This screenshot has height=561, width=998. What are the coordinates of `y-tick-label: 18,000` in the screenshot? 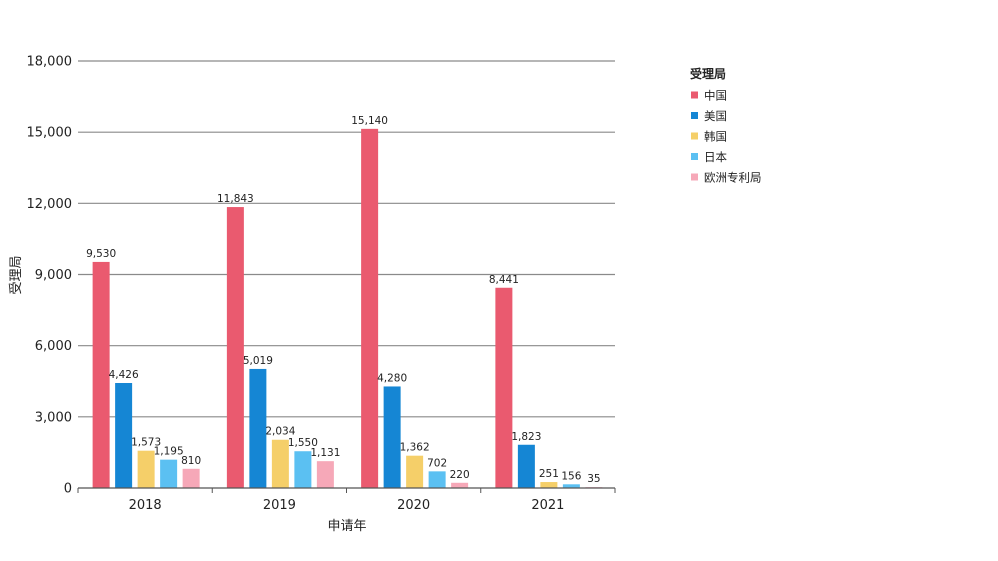 It's located at (50, 62).